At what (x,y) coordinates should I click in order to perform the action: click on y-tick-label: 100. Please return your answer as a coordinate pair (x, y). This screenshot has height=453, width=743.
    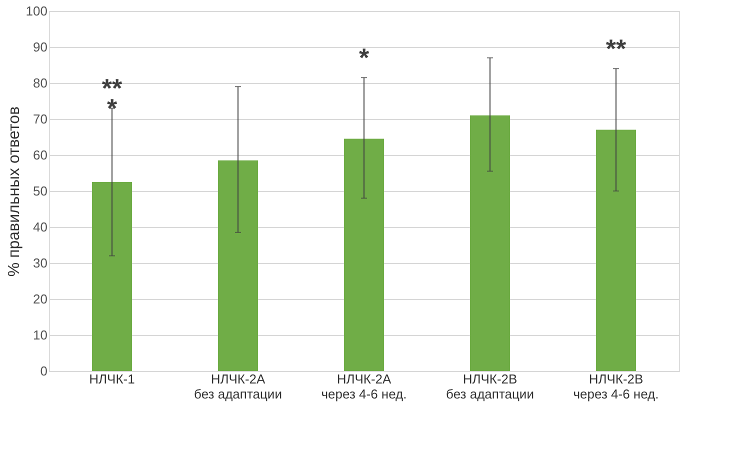
    Looking at the image, I should click on (37, 11).